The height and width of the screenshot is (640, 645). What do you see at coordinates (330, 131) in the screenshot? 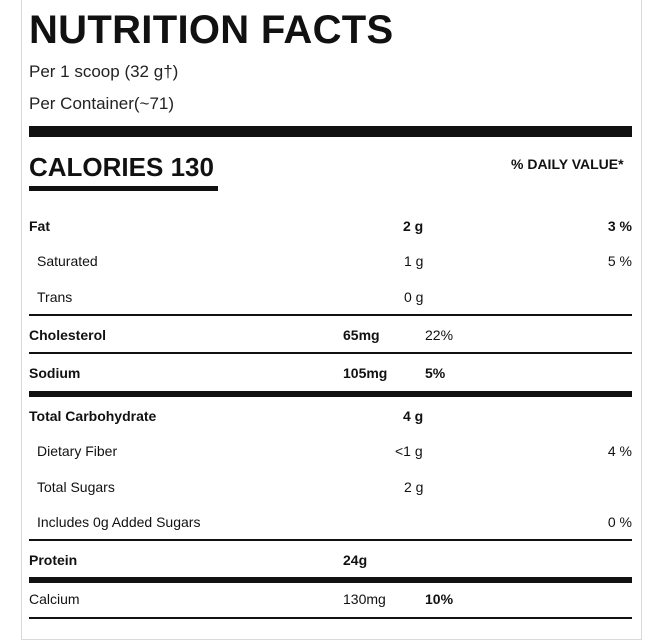
I see `thick-divider` at bounding box center [330, 131].